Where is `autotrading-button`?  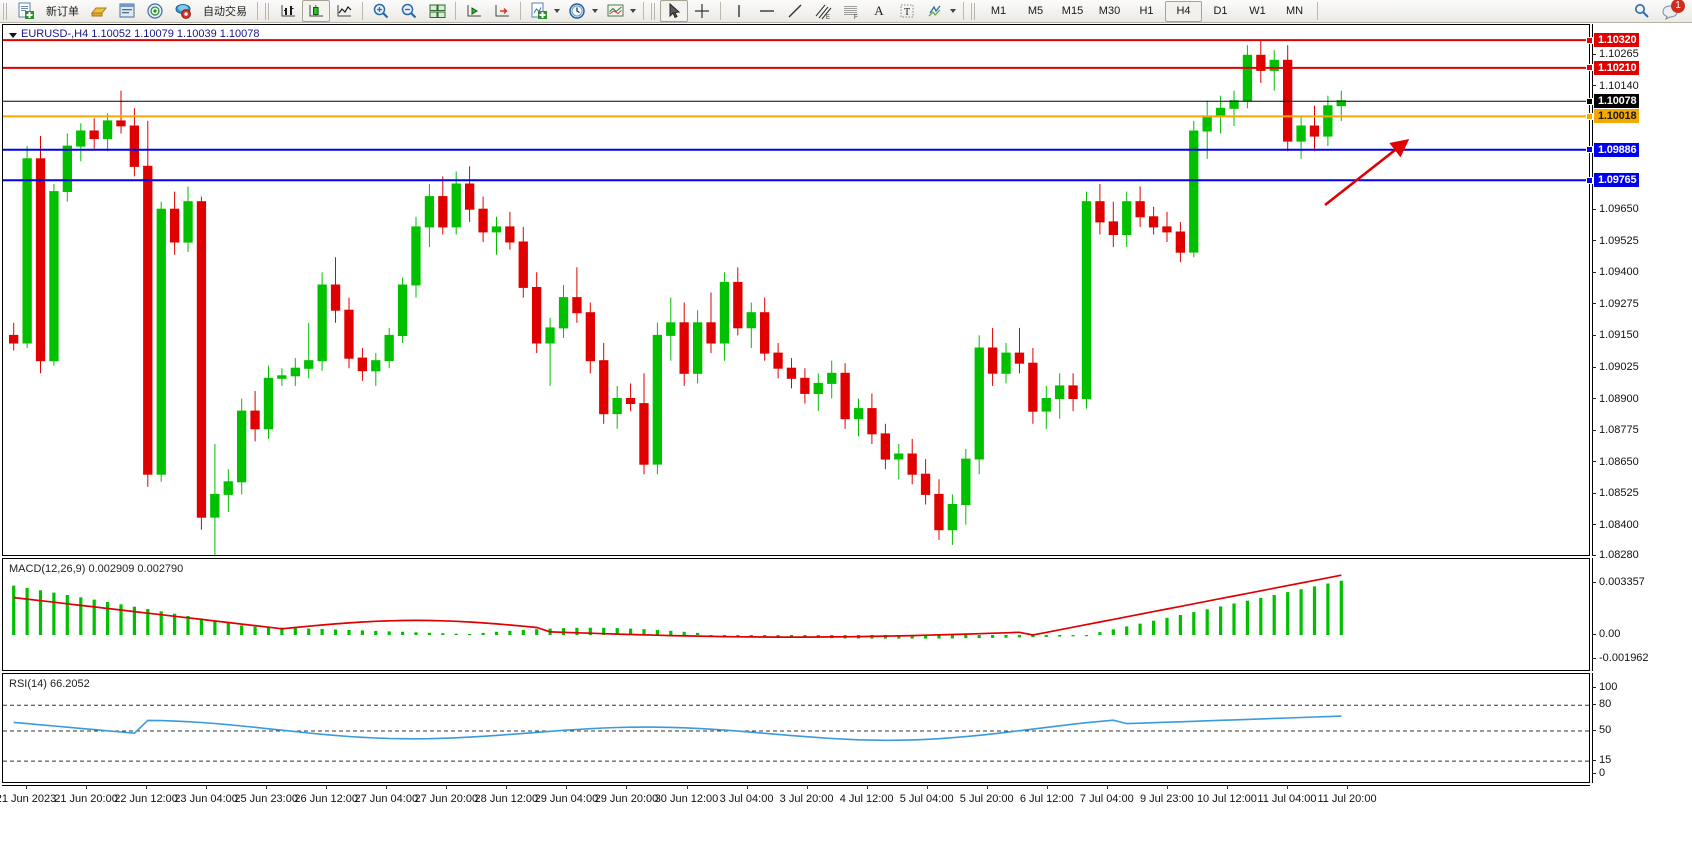 autotrading-button is located at coordinates (183, 11).